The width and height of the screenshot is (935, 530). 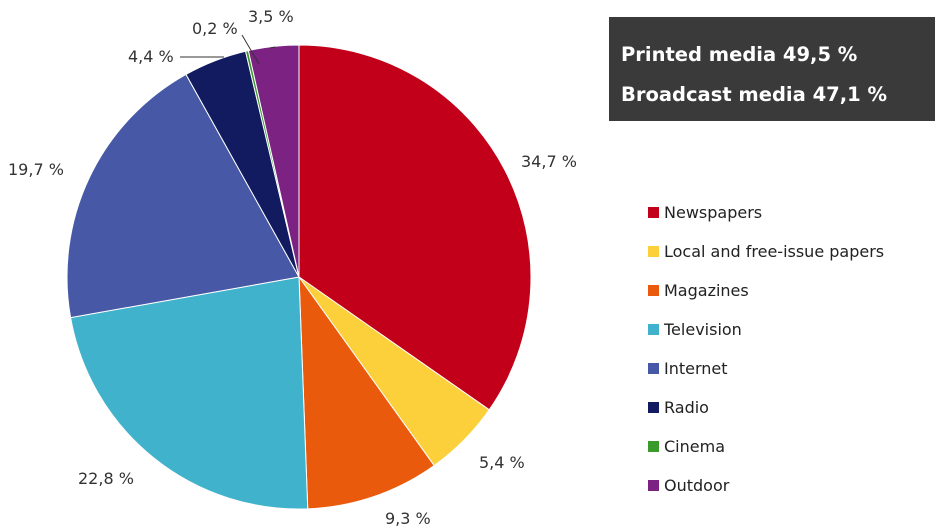 What do you see at coordinates (706, 290) in the screenshot?
I see `legend-label: Magazines` at bounding box center [706, 290].